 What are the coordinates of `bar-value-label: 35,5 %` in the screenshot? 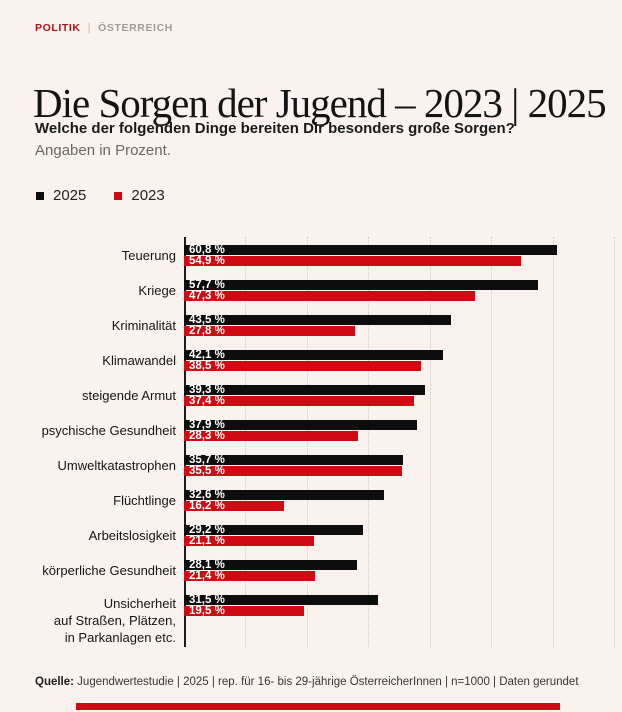 It's located at (207, 471).